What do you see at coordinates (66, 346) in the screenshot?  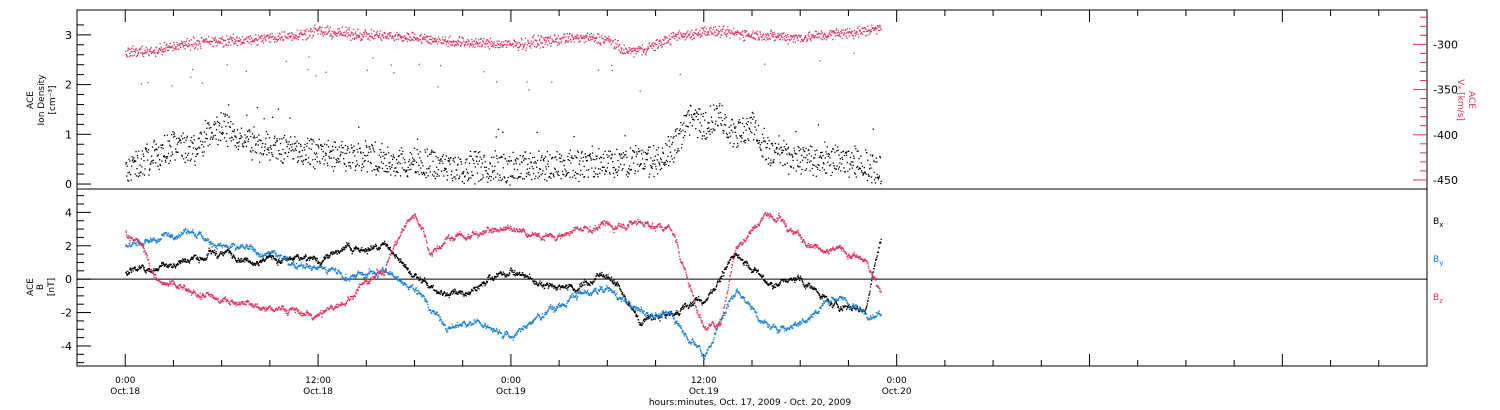 I see `bottom-y-tick-label: -4` at bounding box center [66, 346].